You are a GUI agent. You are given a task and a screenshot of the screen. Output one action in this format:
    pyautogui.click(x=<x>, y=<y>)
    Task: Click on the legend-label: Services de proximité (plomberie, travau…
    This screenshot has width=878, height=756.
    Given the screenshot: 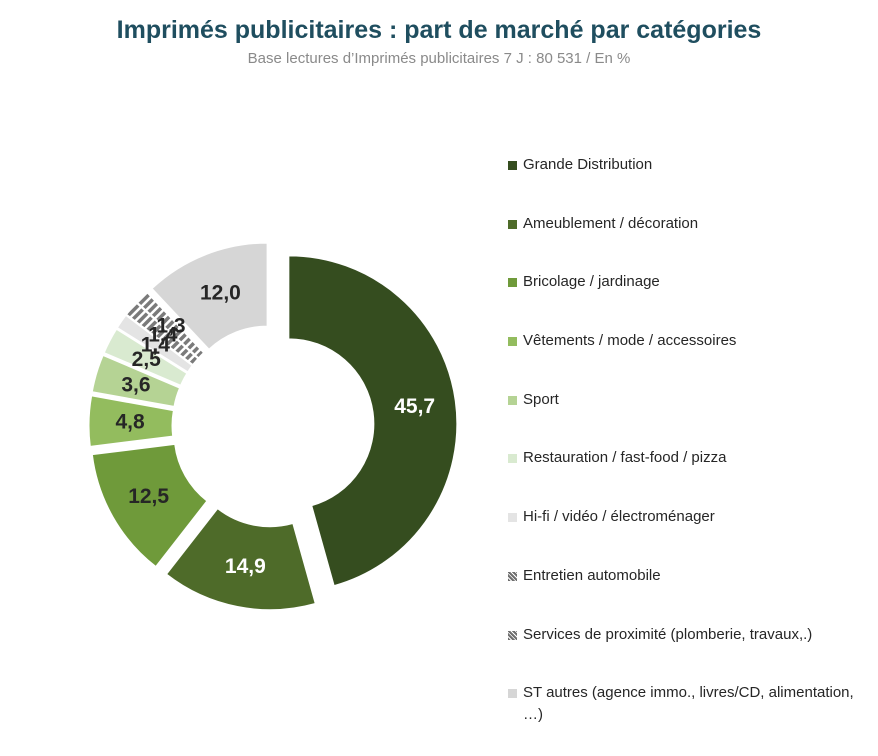 What is the action you would take?
    pyautogui.click(x=668, y=634)
    